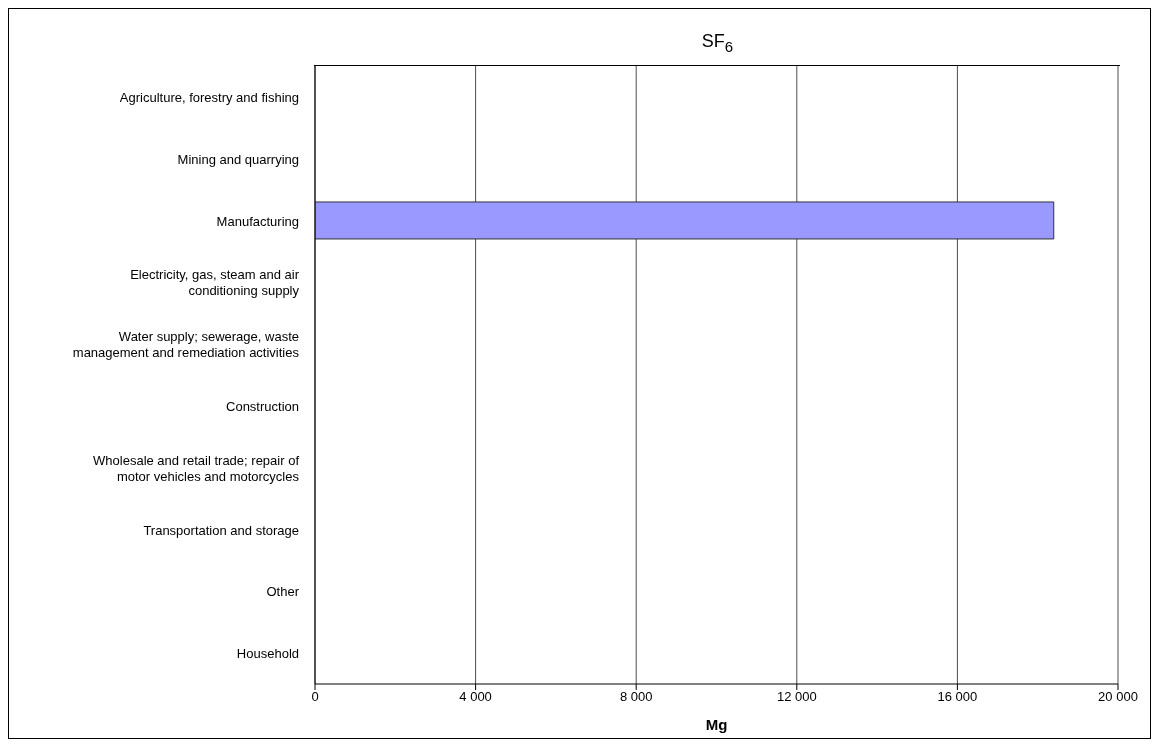 This screenshot has height=747, width=1159. Describe the element at coordinates (267, 653) in the screenshot. I see `y-tick-label: Household` at that location.